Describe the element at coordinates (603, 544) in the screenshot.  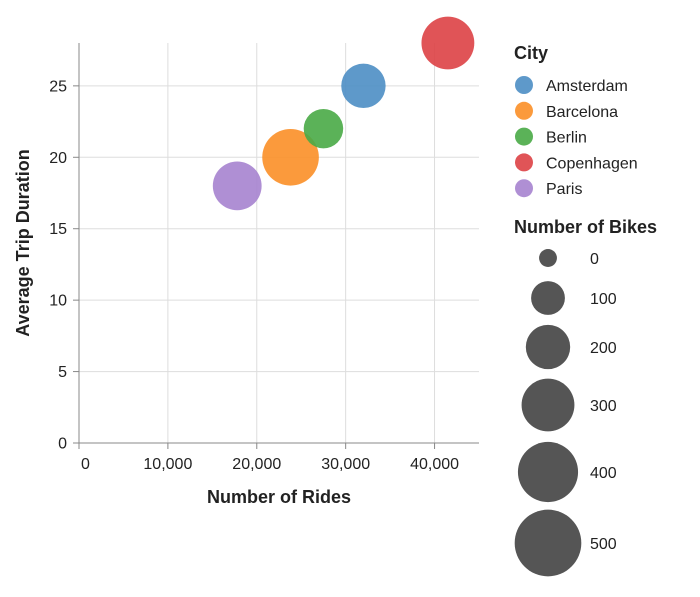
I see `size-legend-label: 500` at that location.